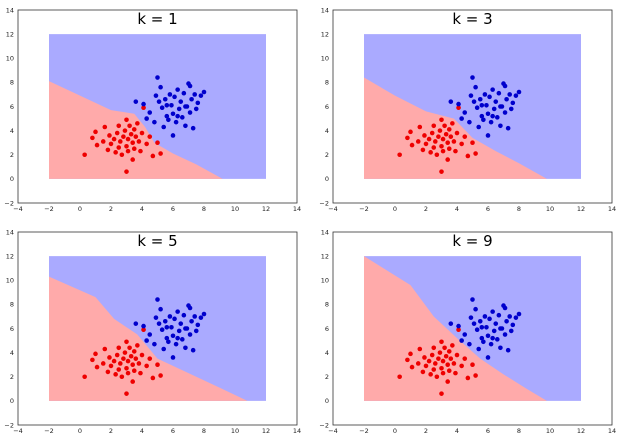 The image size is (622, 442). I want to click on y-tick-label: 12, so click(325, 34).